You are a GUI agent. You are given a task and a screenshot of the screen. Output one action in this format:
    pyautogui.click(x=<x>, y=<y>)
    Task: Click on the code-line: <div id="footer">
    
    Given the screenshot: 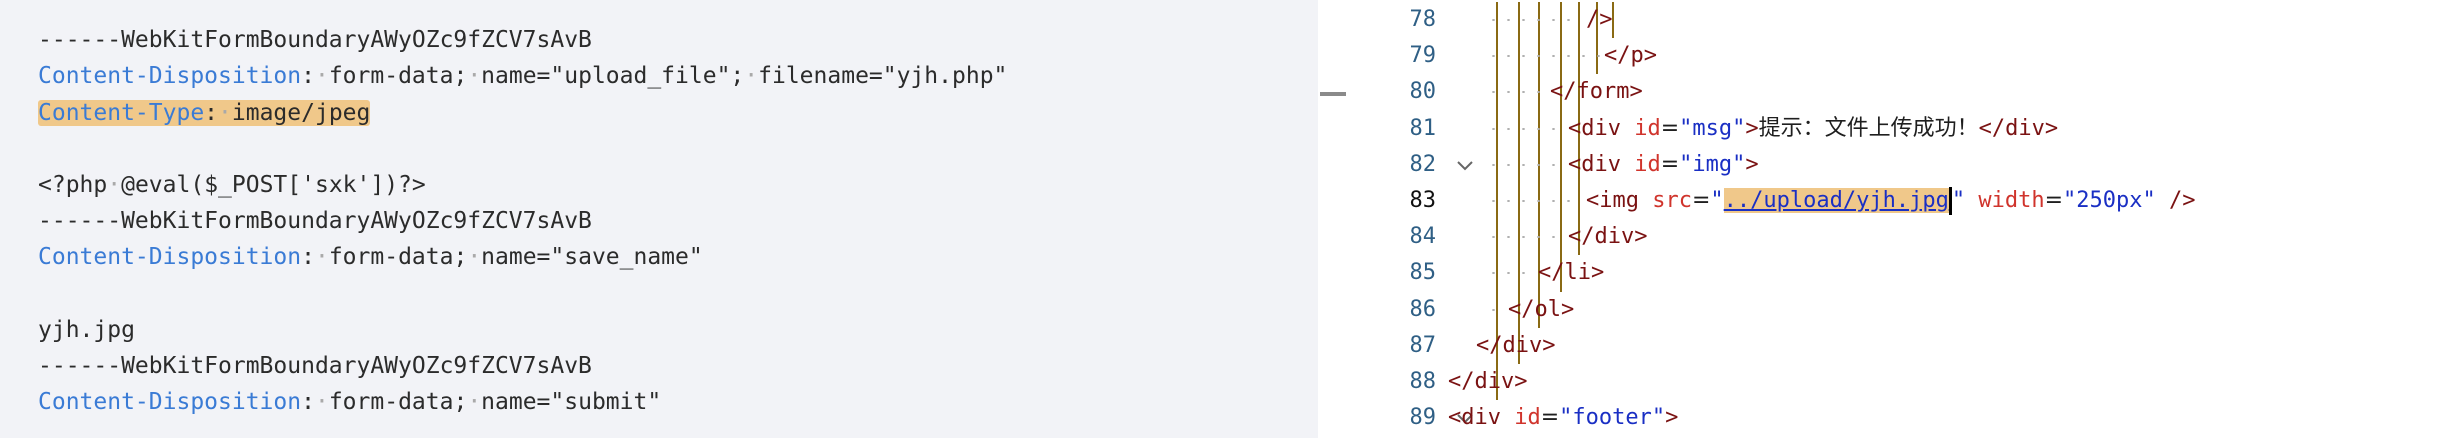 What is the action you would take?
    pyautogui.click(x=1563, y=418)
    